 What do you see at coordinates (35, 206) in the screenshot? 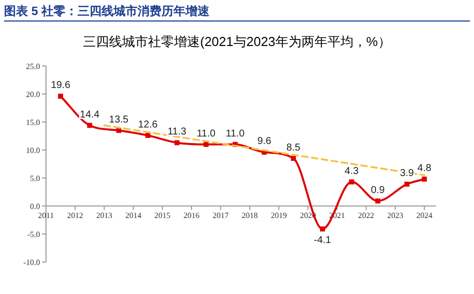
I see `y-tick-label: 0.0` at bounding box center [35, 206].